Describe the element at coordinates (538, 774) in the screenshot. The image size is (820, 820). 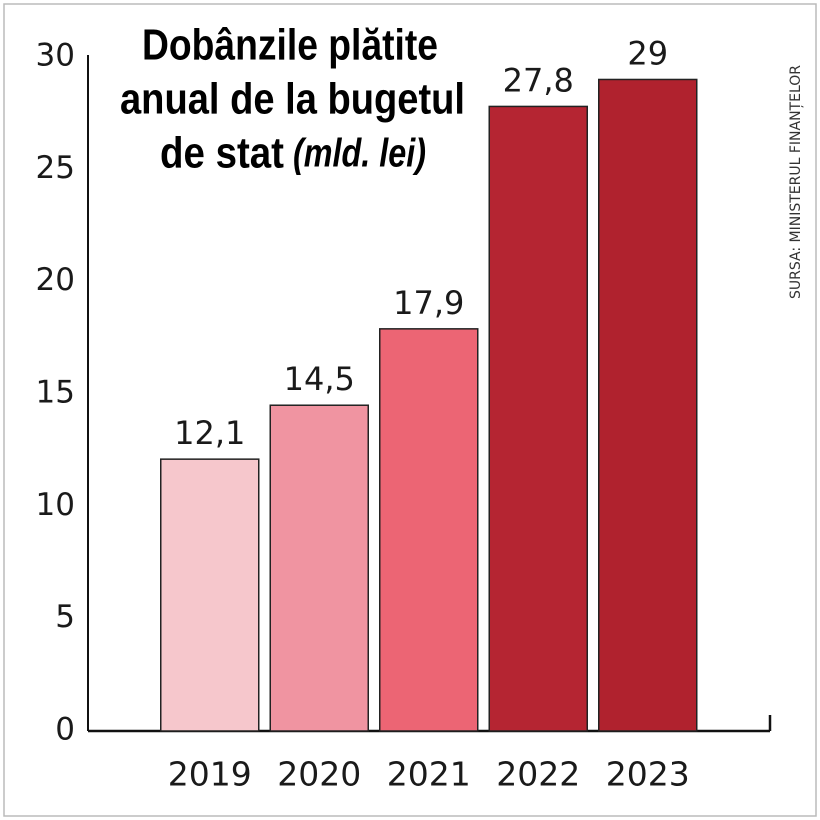
I see `x-tick-label: 2022` at that location.